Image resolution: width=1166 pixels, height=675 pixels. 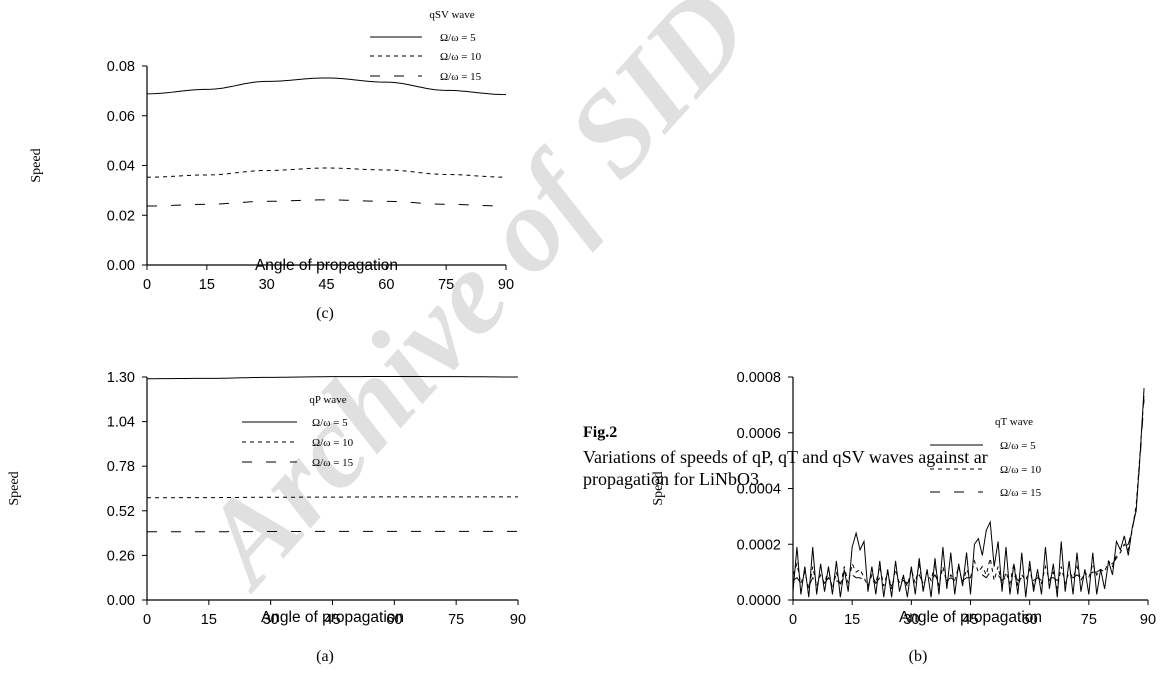 I want to click on panel-label: (c), so click(x=325, y=313).